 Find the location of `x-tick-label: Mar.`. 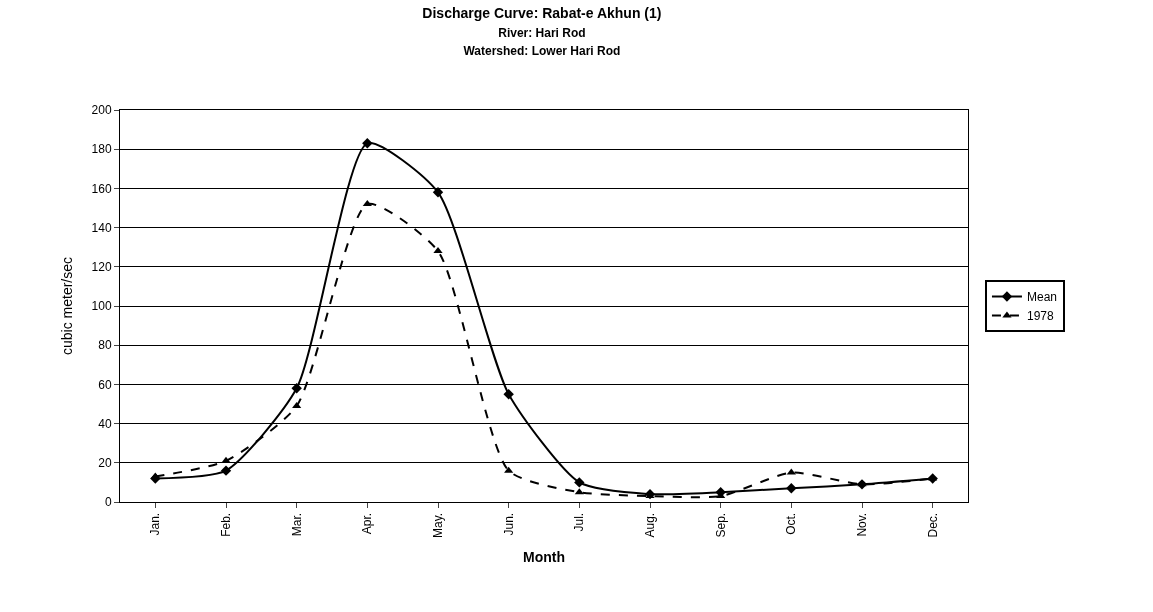

x-tick-label: Mar. is located at coordinates (296, 524).